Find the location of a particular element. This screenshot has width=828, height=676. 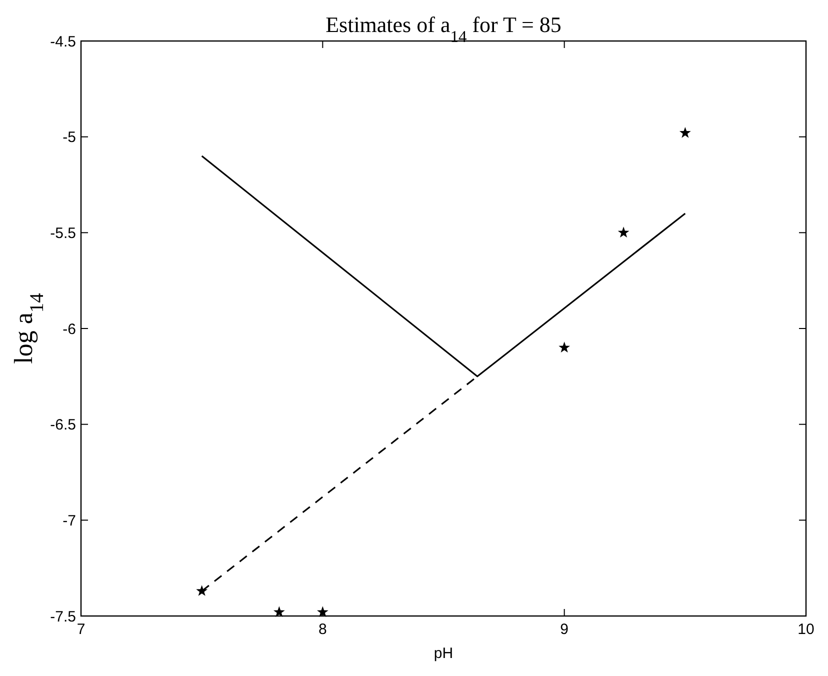

y-tick-label: -7.5 is located at coordinates (63, 617).